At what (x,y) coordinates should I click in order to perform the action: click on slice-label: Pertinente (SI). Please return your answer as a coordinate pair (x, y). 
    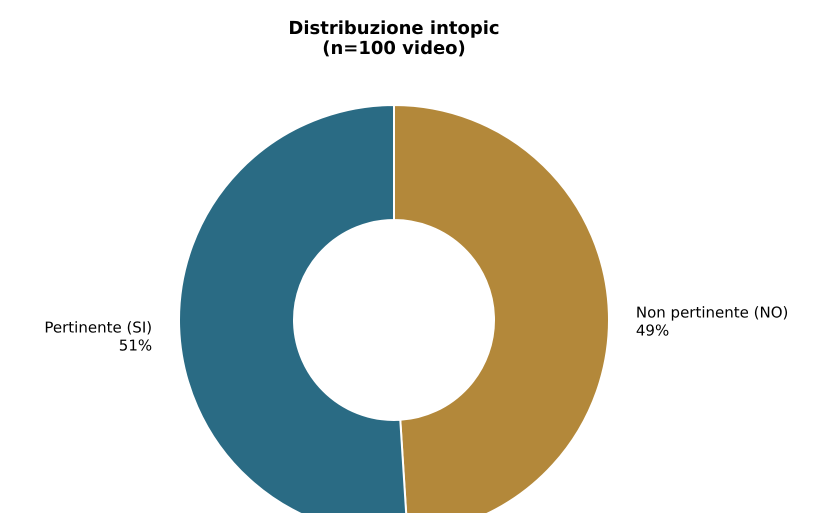
    Looking at the image, I should click on (98, 327).